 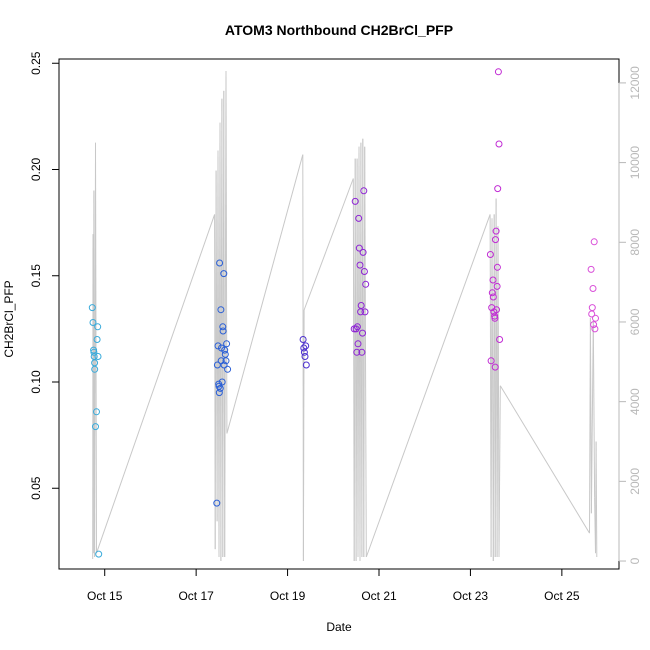 I want to click on right-tick-label: 10000, so click(x=635, y=163).